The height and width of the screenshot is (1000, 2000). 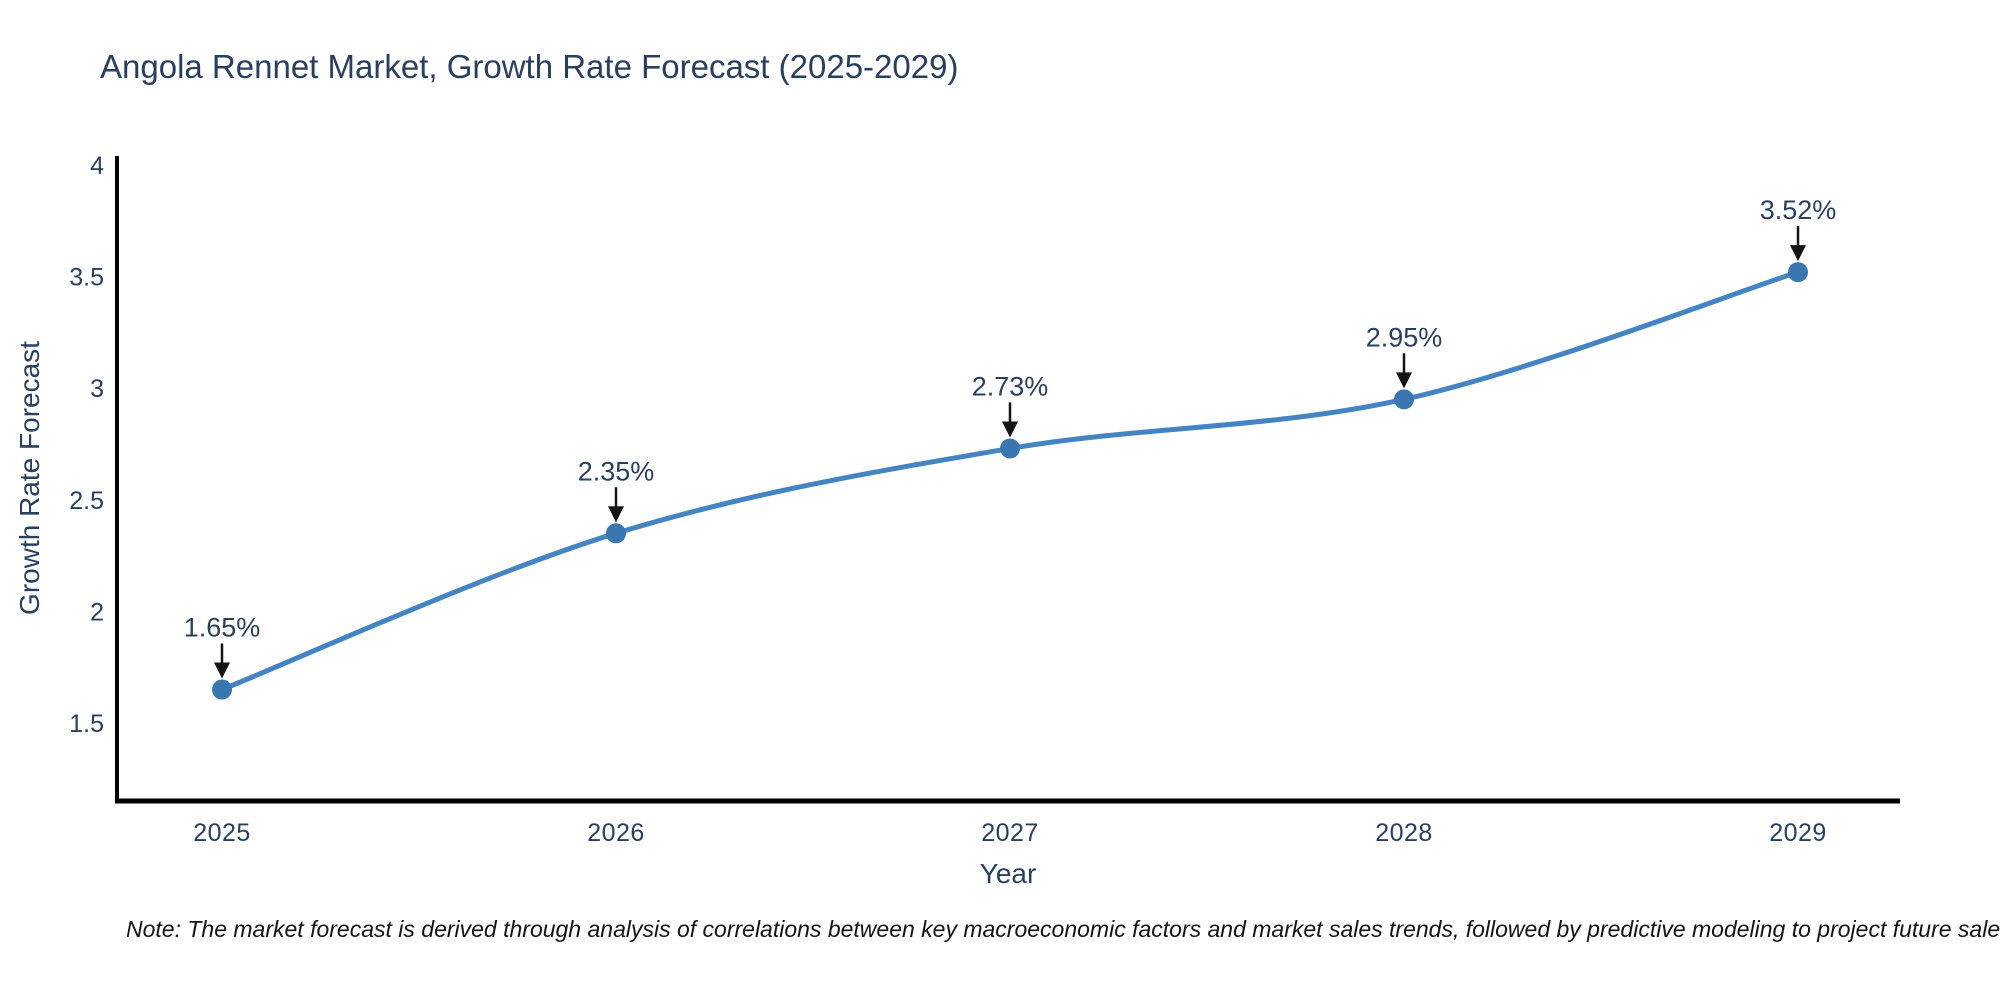 What do you see at coordinates (86, 278) in the screenshot?
I see `y-tick-label: 3.5` at bounding box center [86, 278].